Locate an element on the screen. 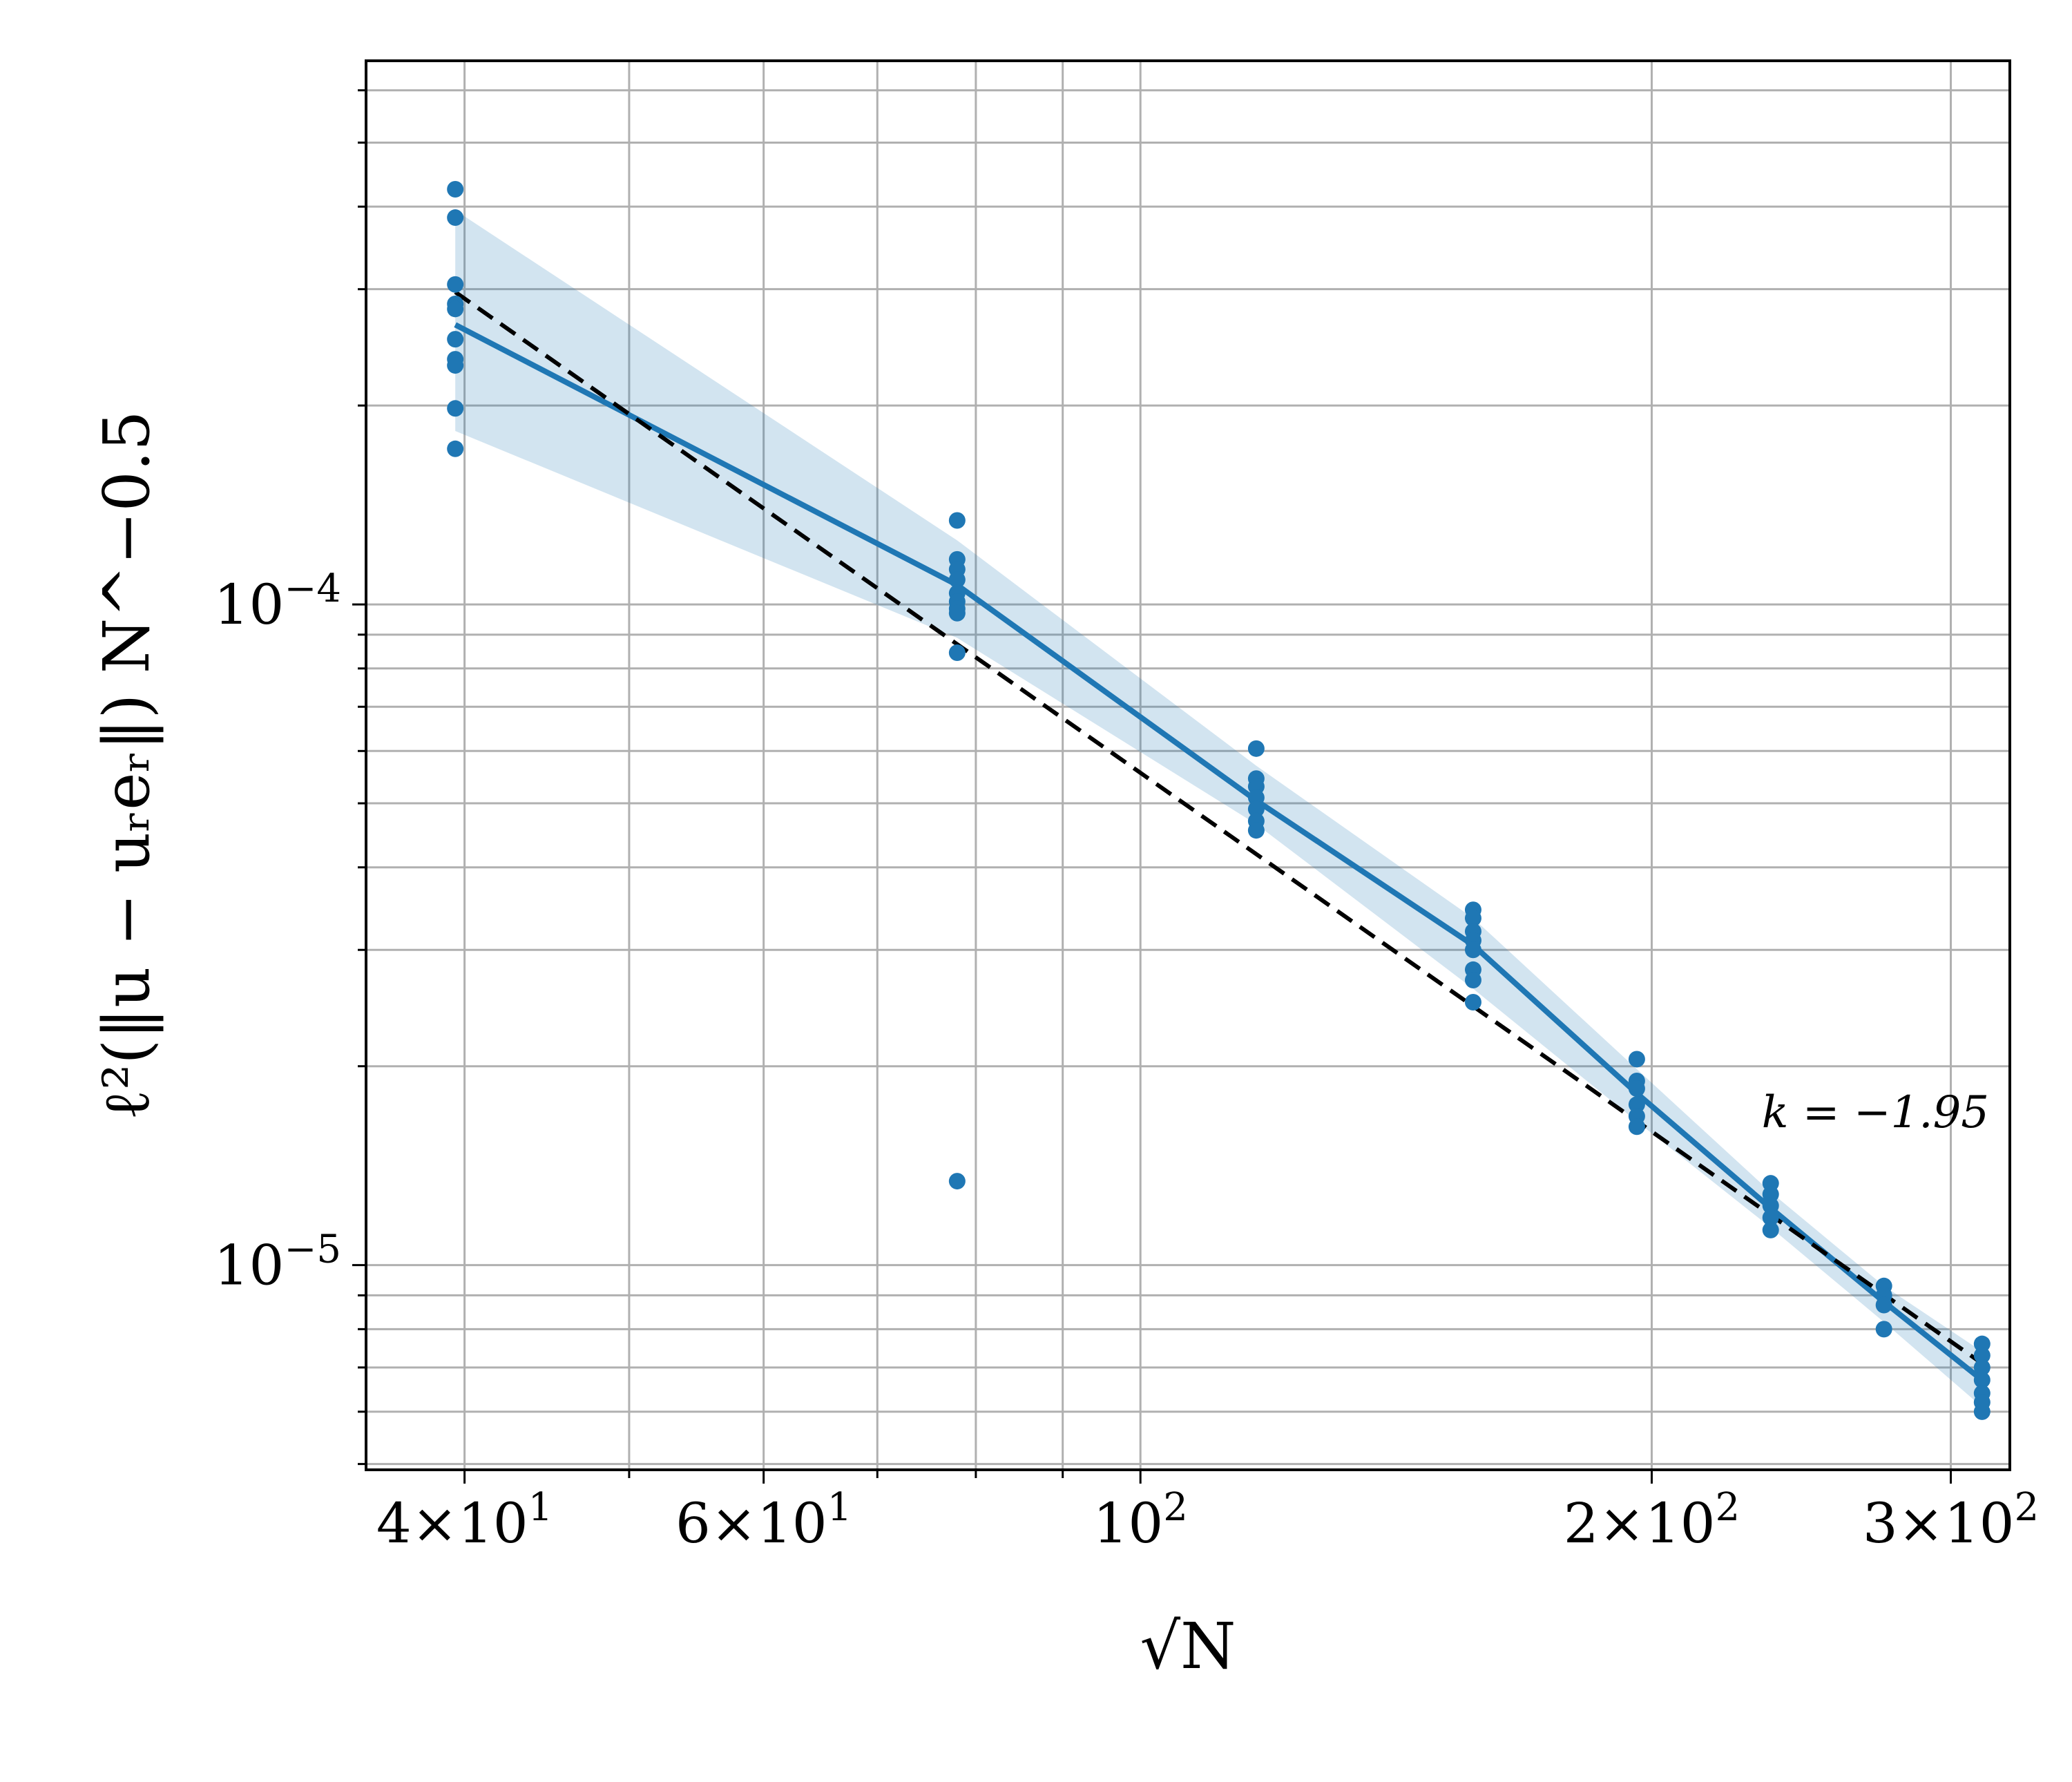 Image resolution: width=2072 pixels, height=1782 pixels. slope-annotation: k = −1.95 is located at coordinates (1875, 1112).